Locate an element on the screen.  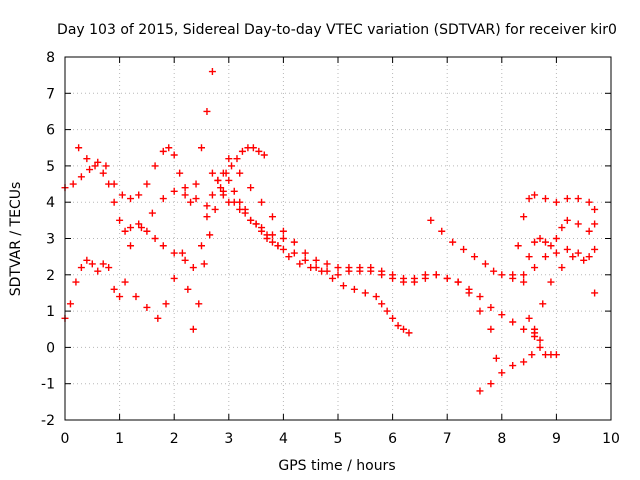
x-tick-label: 10 is located at coordinates (611, 439).